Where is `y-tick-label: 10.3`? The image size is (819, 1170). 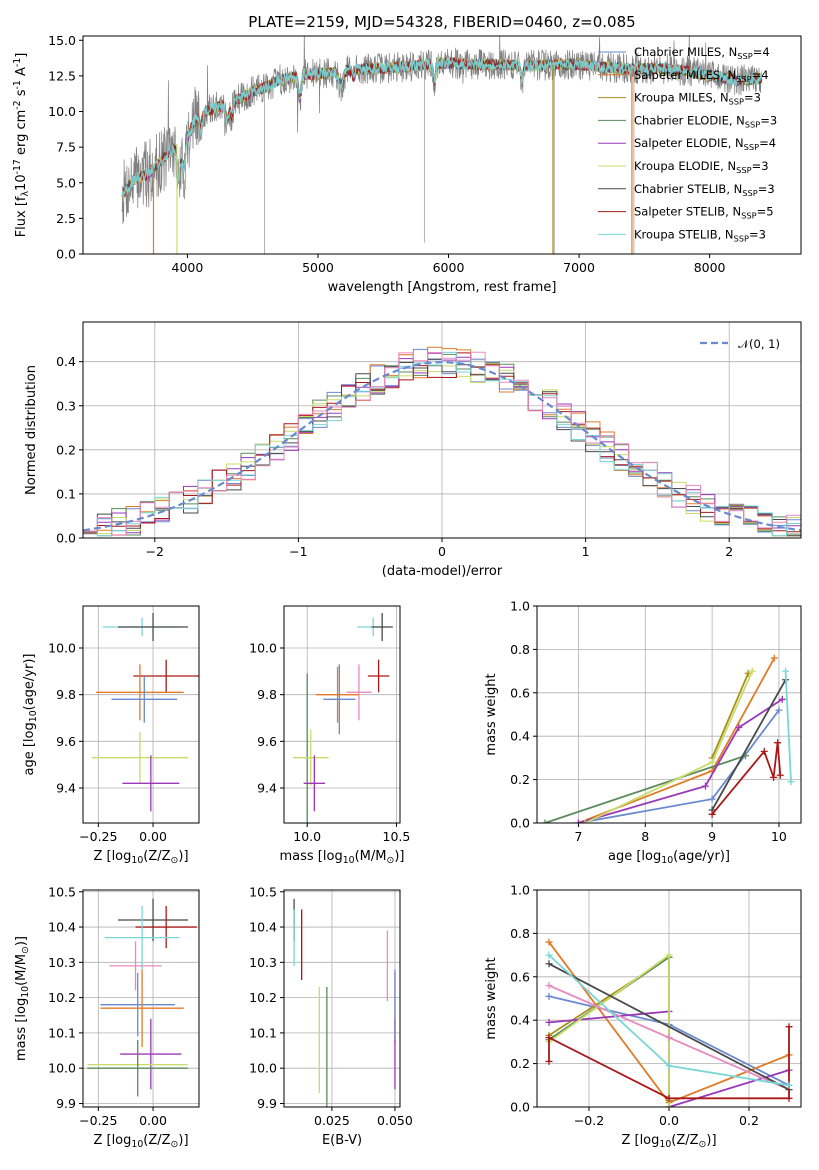 y-tick-label: 10.3 is located at coordinates (263, 962).